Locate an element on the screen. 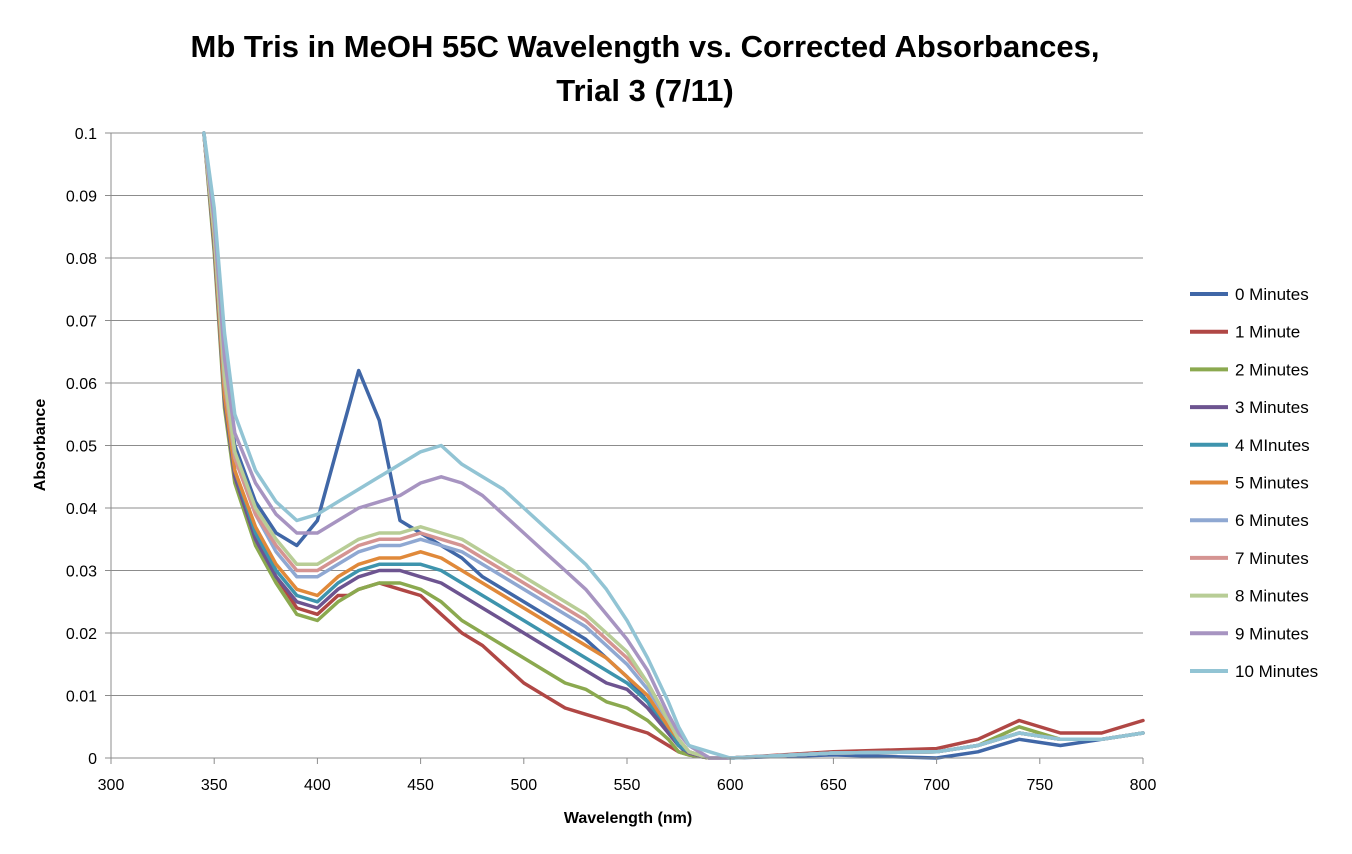  x-axis-label: Wavelength (nm) is located at coordinates (628, 818).